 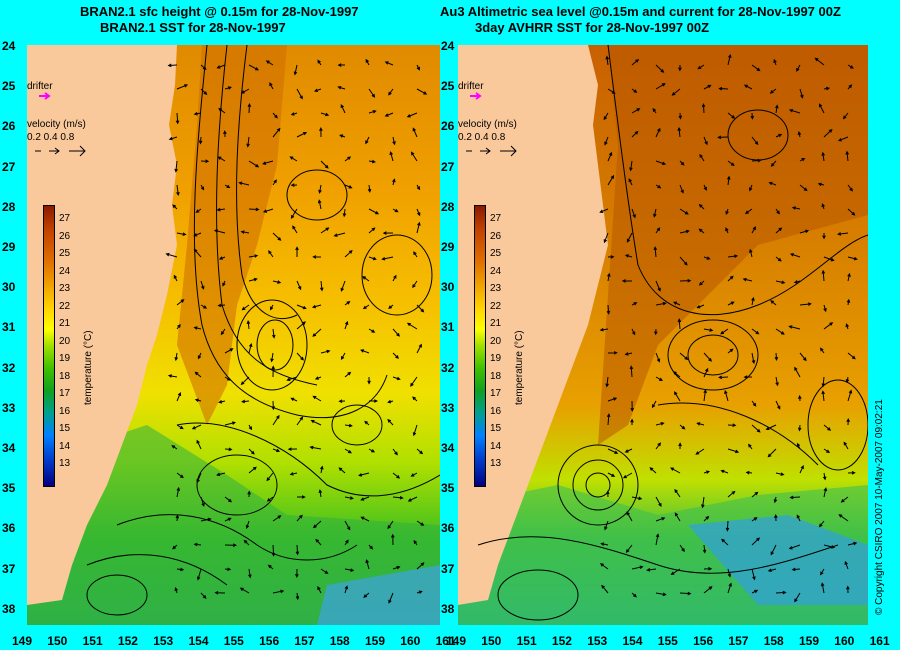 What do you see at coordinates (561, 641) in the screenshot?
I see `x-axis-tick-label: 152` at bounding box center [561, 641].